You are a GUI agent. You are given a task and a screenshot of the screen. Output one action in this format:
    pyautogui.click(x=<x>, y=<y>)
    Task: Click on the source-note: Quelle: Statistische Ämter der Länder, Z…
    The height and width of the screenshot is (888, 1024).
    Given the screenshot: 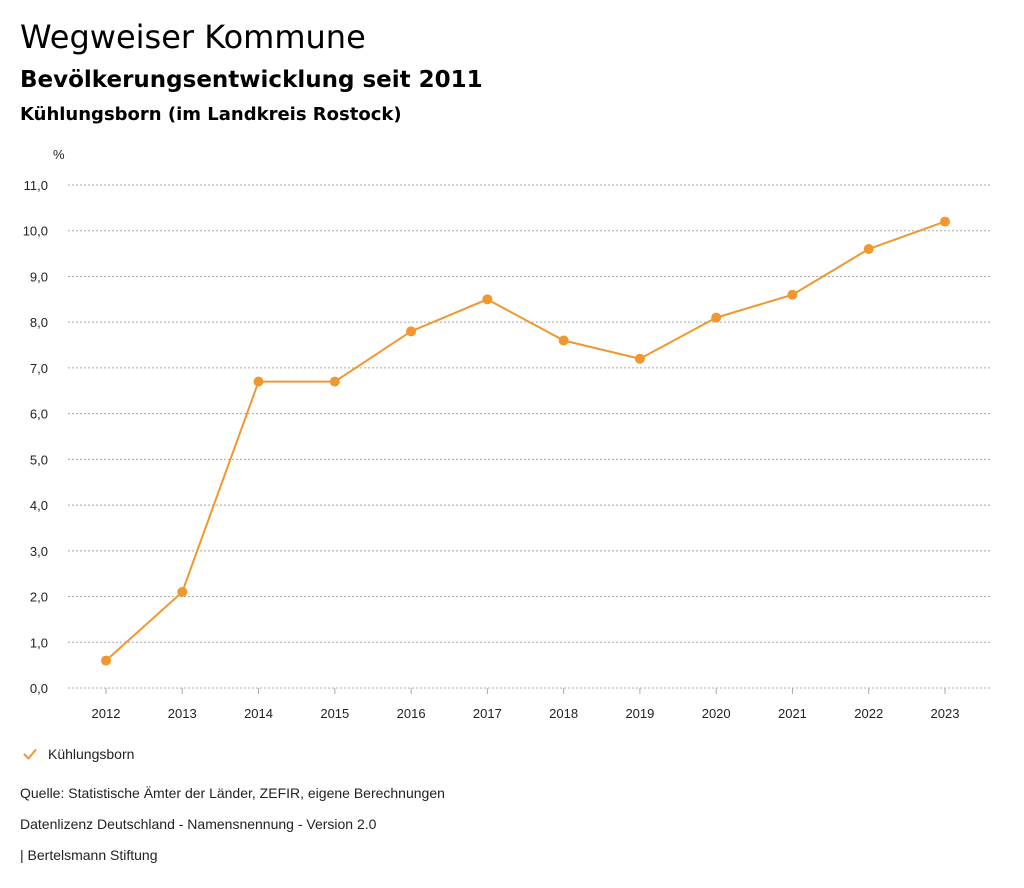 What is the action you would take?
    pyautogui.click(x=232, y=793)
    